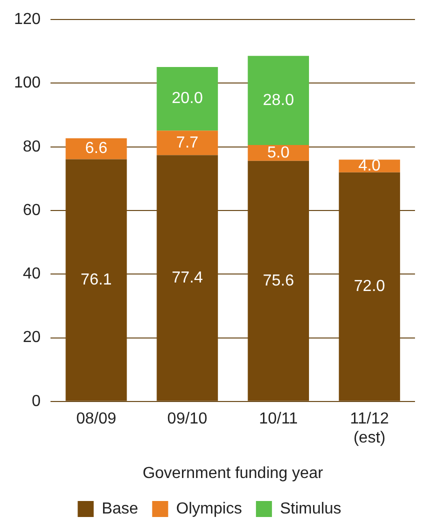 The height and width of the screenshot is (531, 423). Describe the element at coordinates (209, 509) in the screenshot. I see `legend-label: Olympics` at that location.